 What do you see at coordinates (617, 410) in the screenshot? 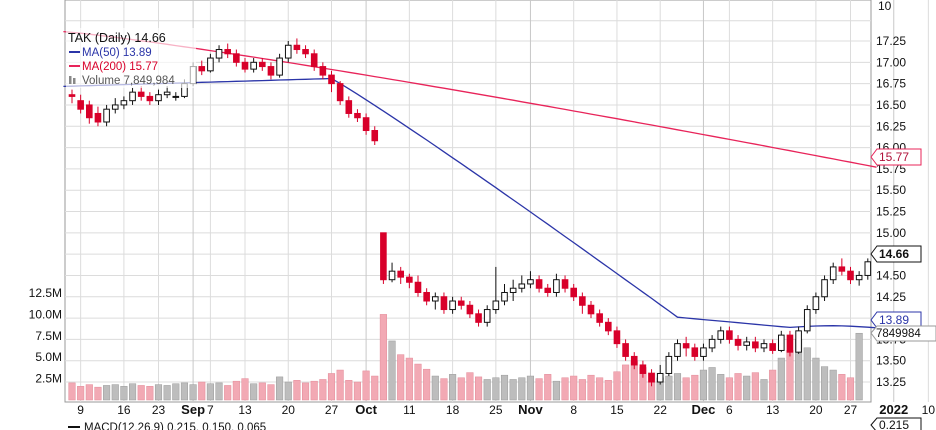
I see `x-tick-label: 15` at bounding box center [617, 410].